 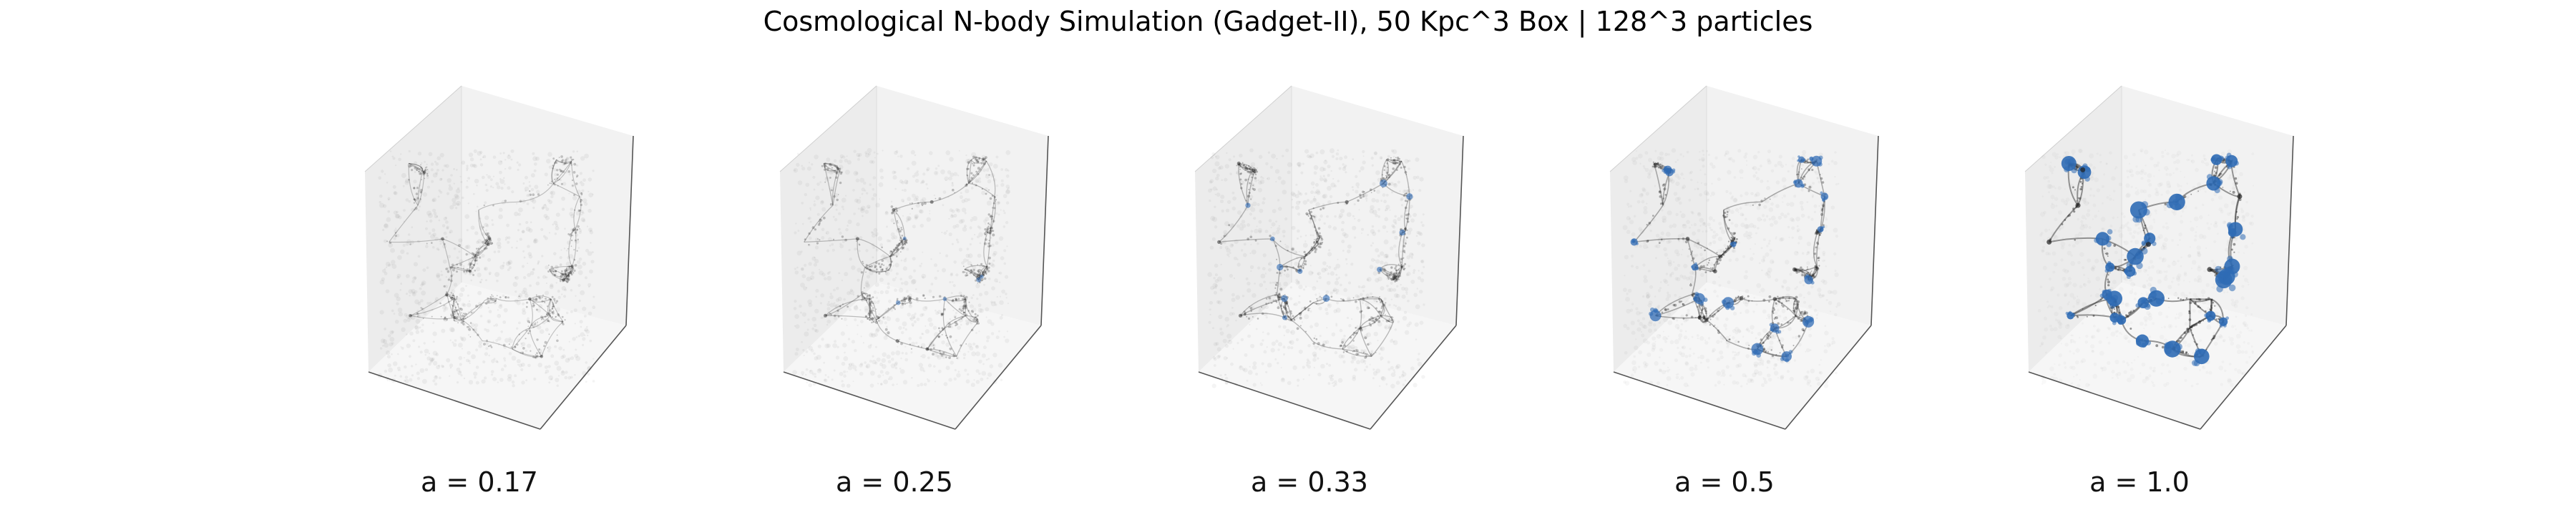 What do you see at coordinates (1309, 293) in the screenshot?
I see `simulation-panel: a = 0.33` at bounding box center [1309, 293].